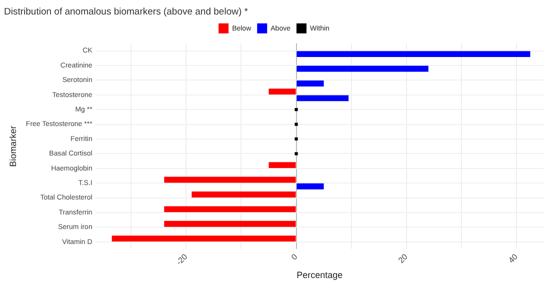 Image resolution: width=550 pixels, height=283 pixels. What do you see at coordinates (319, 275) in the screenshot?
I see `x-axis-title: Percentage` at bounding box center [319, 275].